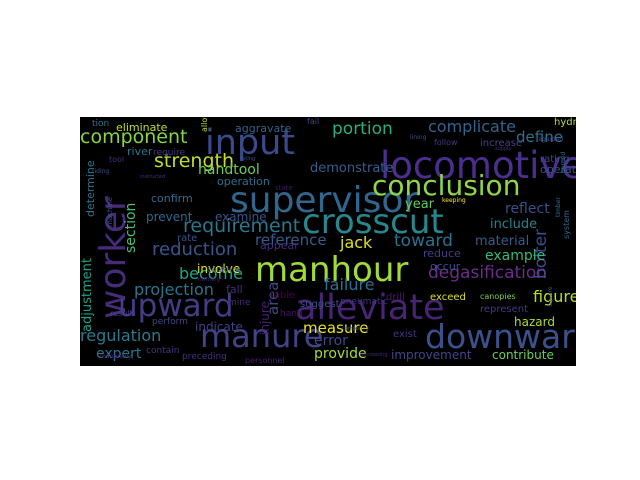  I want to click on cloud-word-result: result, so click(121, 313).